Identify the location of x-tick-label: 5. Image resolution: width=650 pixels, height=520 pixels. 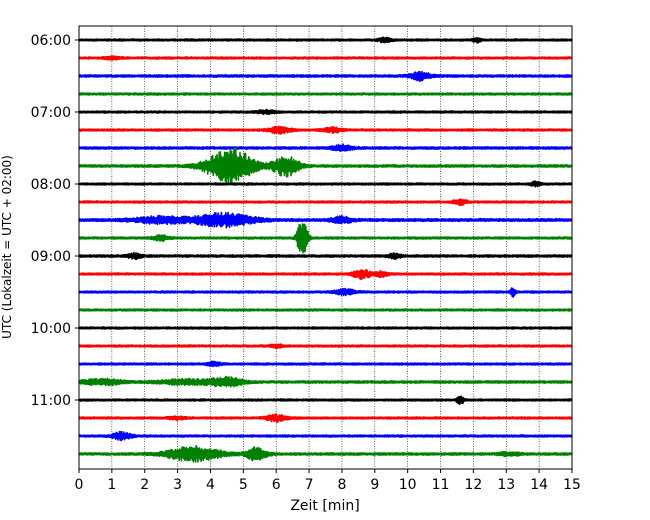
(243, 485).